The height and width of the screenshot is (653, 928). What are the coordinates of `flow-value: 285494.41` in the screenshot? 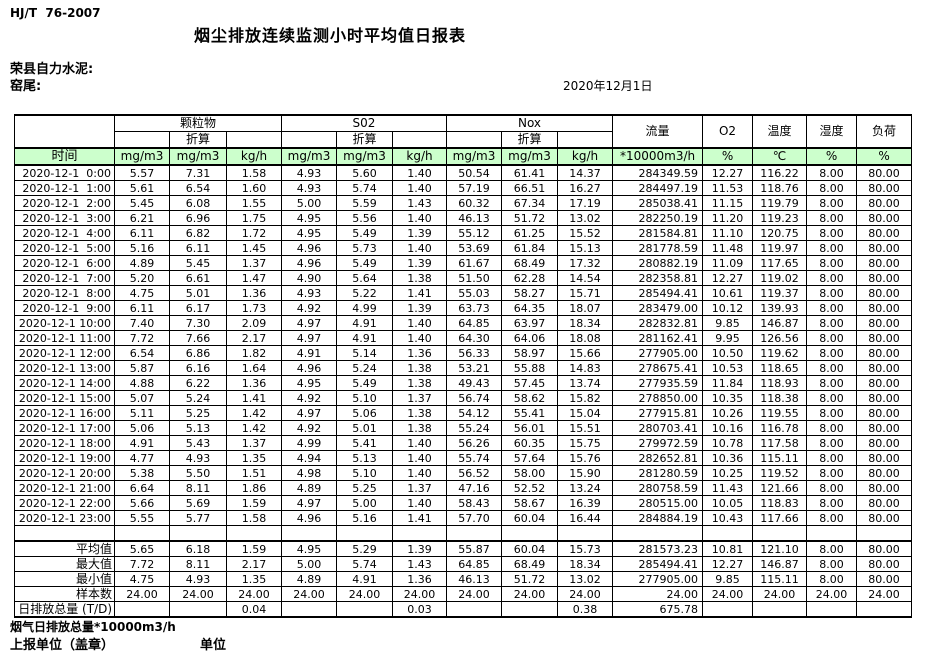 It's located at (658, 293).